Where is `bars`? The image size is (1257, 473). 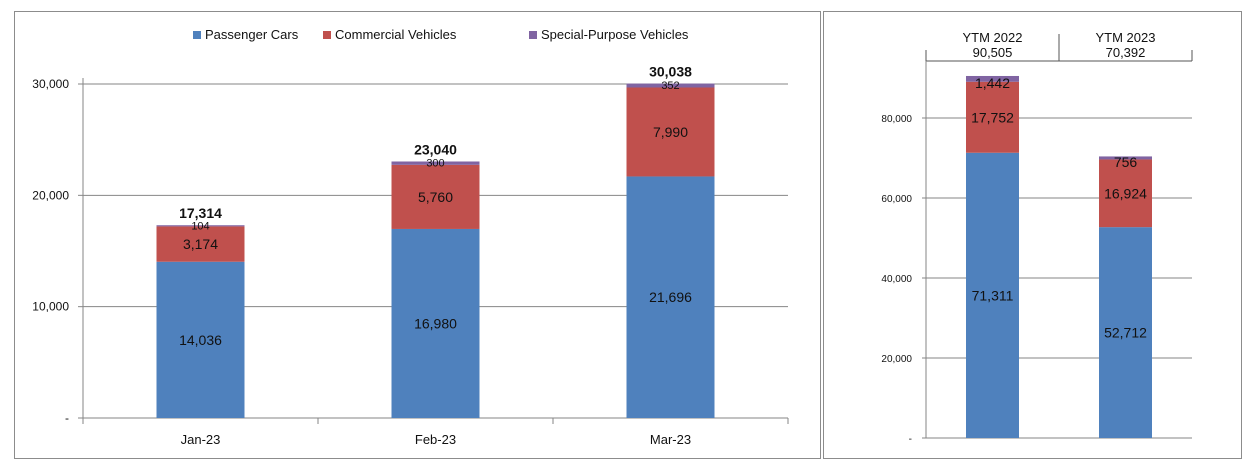
bars is located at coordinates (1059, 257).